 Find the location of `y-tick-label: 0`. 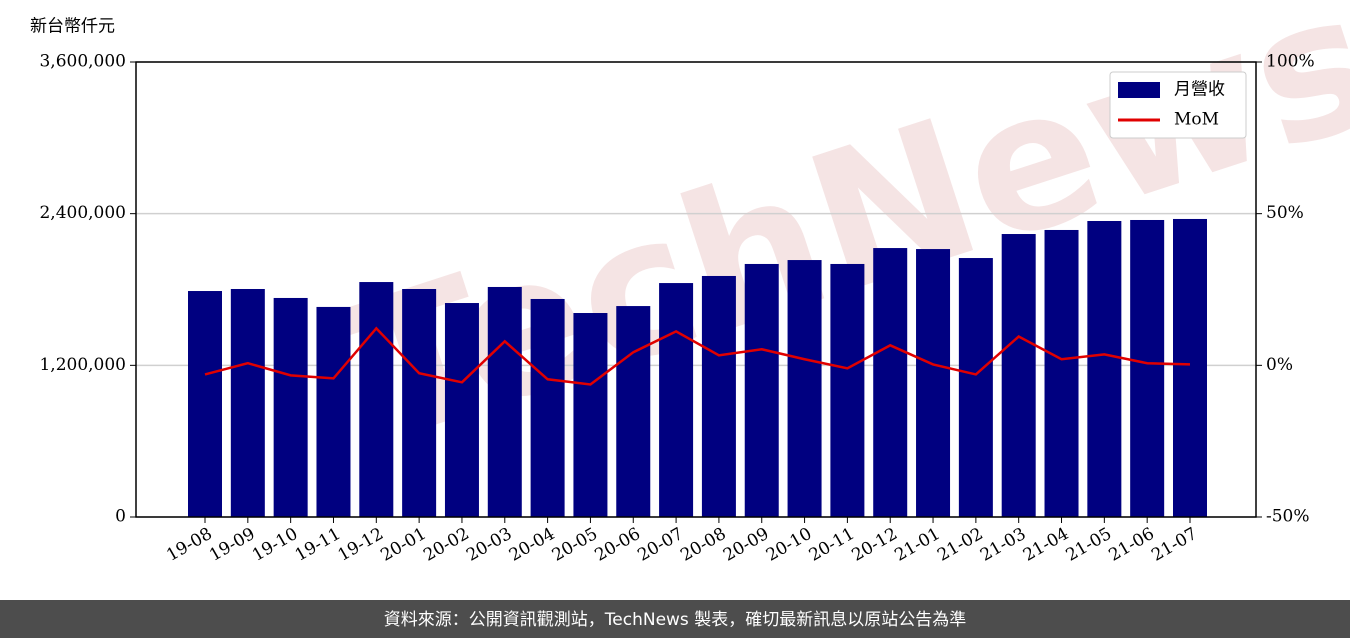

y-tick-label: 0 is located at coordinates (120, 517).